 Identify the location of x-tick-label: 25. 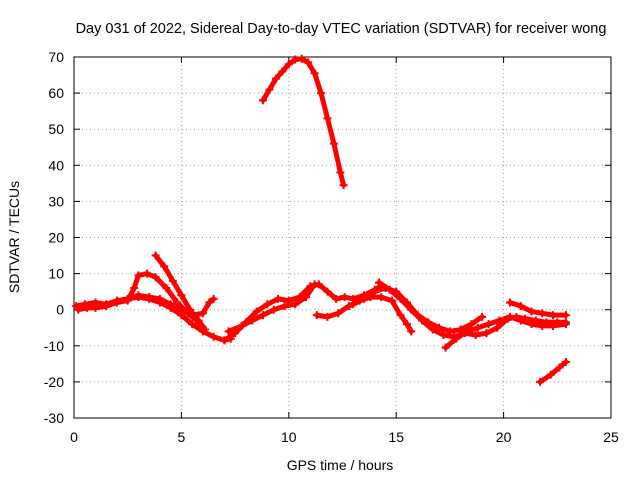
(611, 437).